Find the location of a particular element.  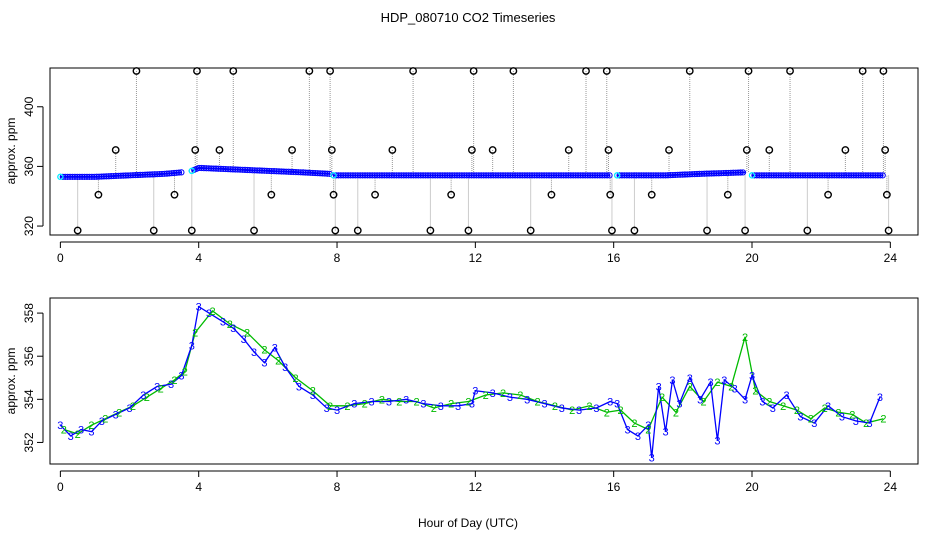

x-axis-title: Hour of Day (UTC) is located at coordinates (468, 523).